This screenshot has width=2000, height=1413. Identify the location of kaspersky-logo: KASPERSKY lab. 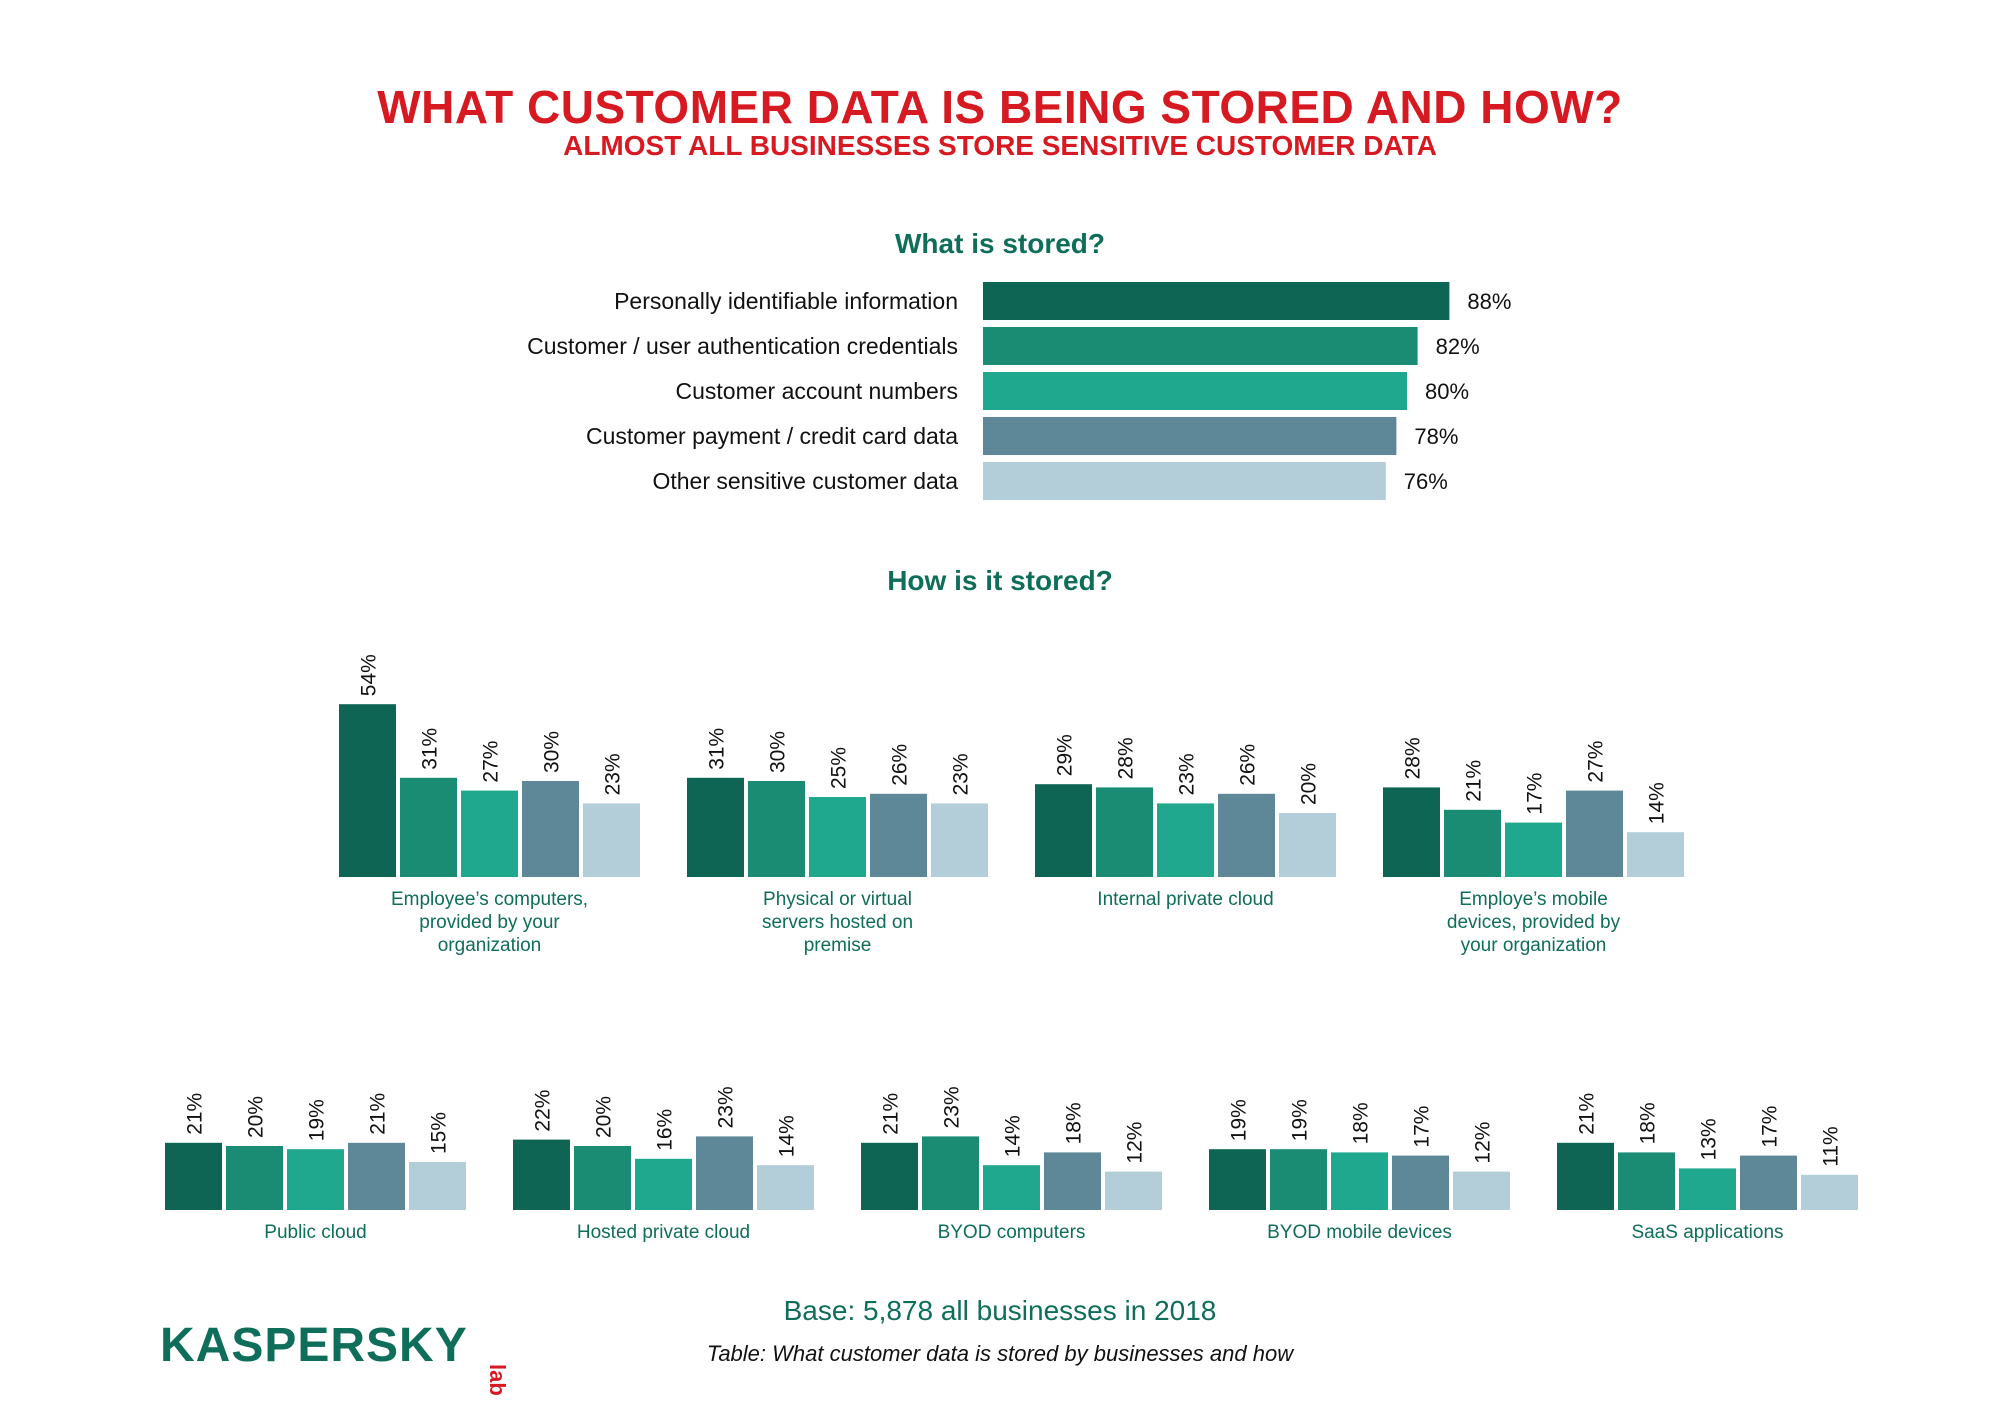
(335, 1355).